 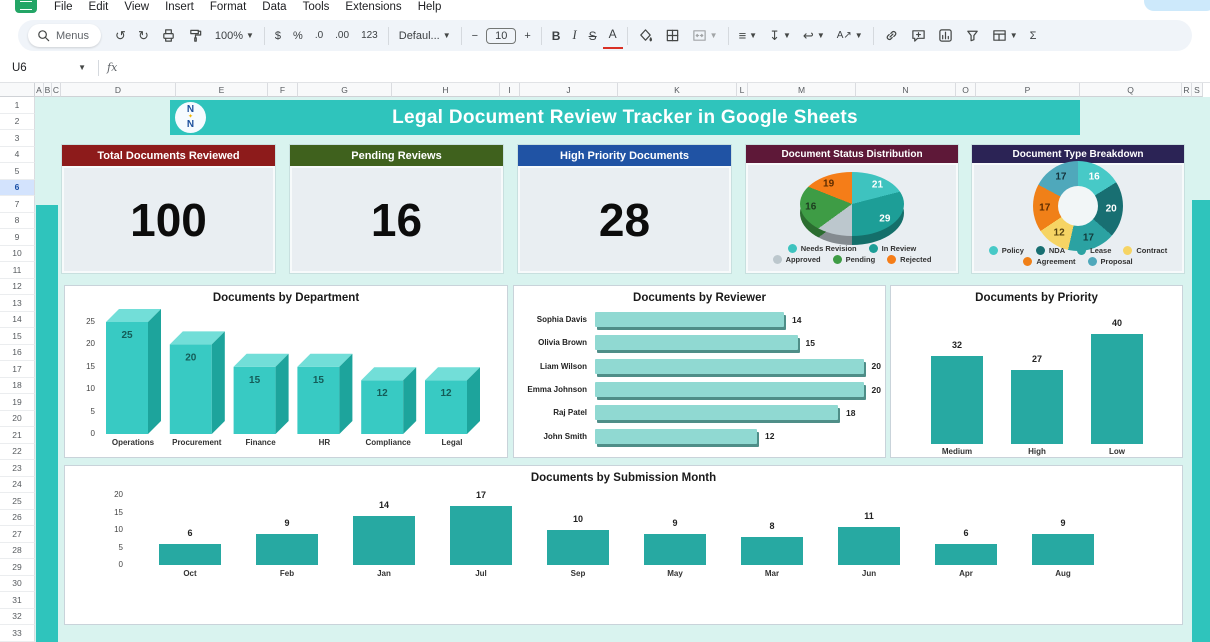 What do you see at coordinates (1033, 35) in the screenshot?
I see `functions-button: Σ` at bounding box center [1033, 35].